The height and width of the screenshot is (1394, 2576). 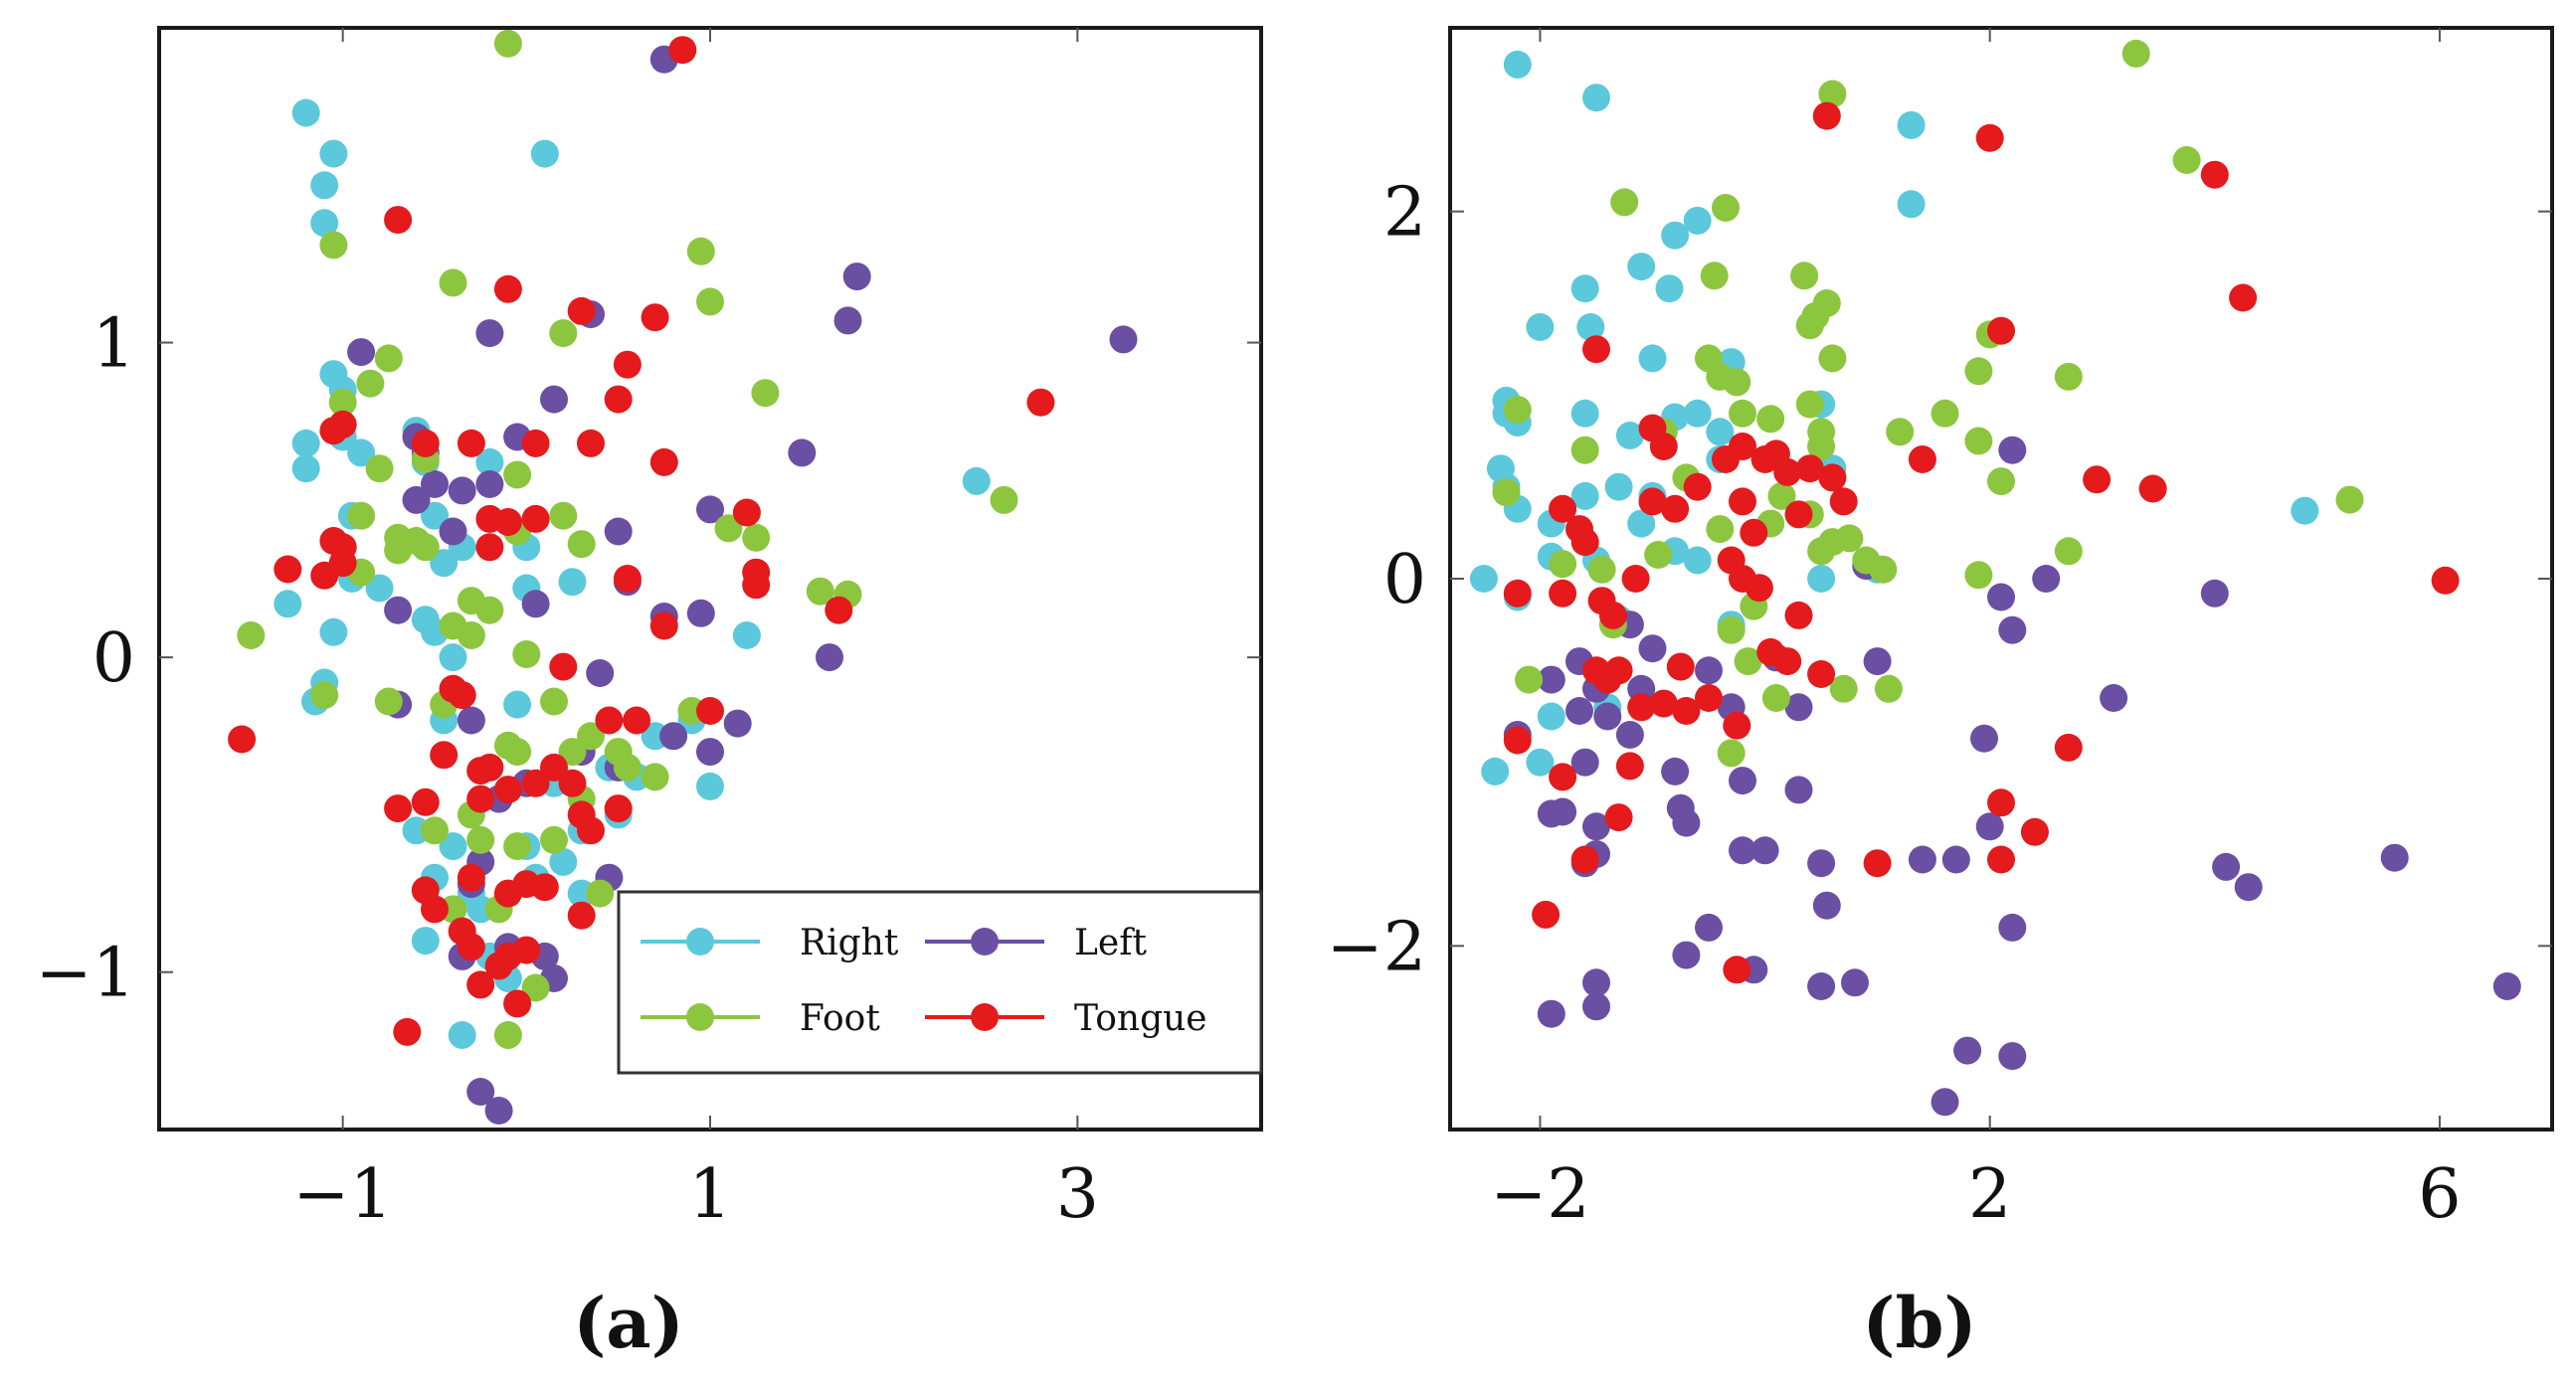 What do you see at coordinates (113, 659) in the screenshot?
I see `y-tick-label: 0` at bounding box center [113, 659].